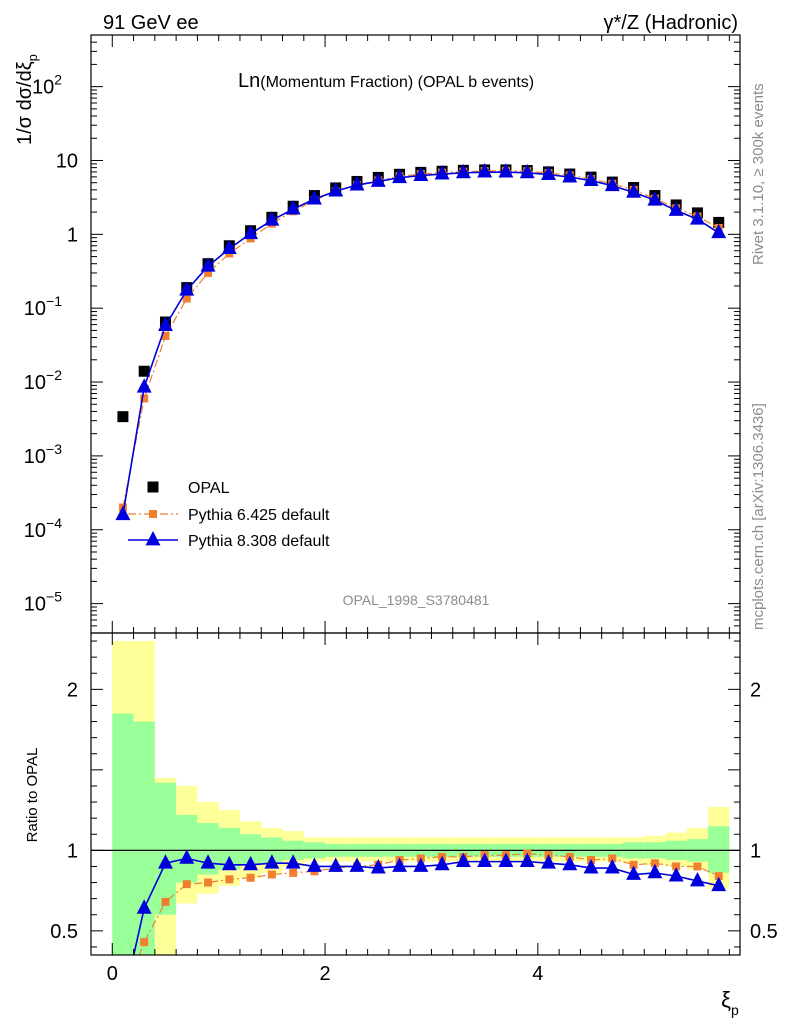 The width and height of the screenshot is (786, 1024). I want to click on y-tick-label: 10², so click(47, 85).